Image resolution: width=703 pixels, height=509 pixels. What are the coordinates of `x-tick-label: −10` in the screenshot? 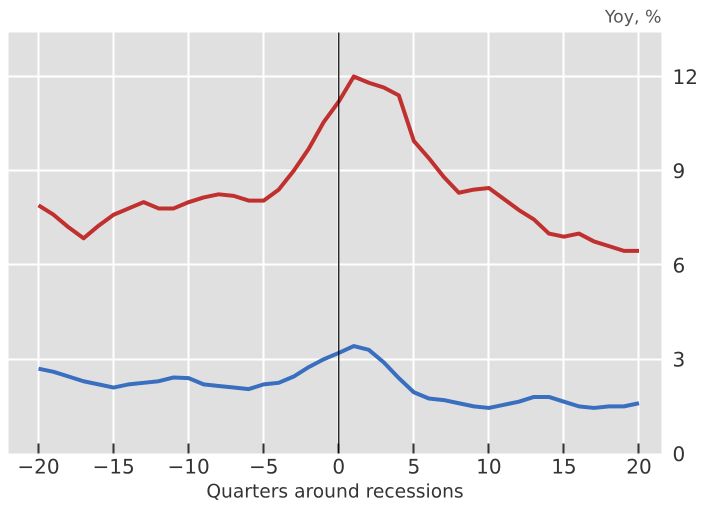 It's located at (189, 466).